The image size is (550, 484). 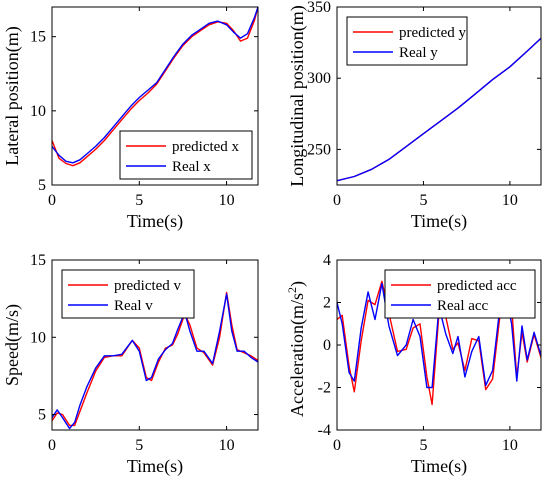 I want to click on y-axis-label: Acceleration(m/s2), so click(x=296, y=349).